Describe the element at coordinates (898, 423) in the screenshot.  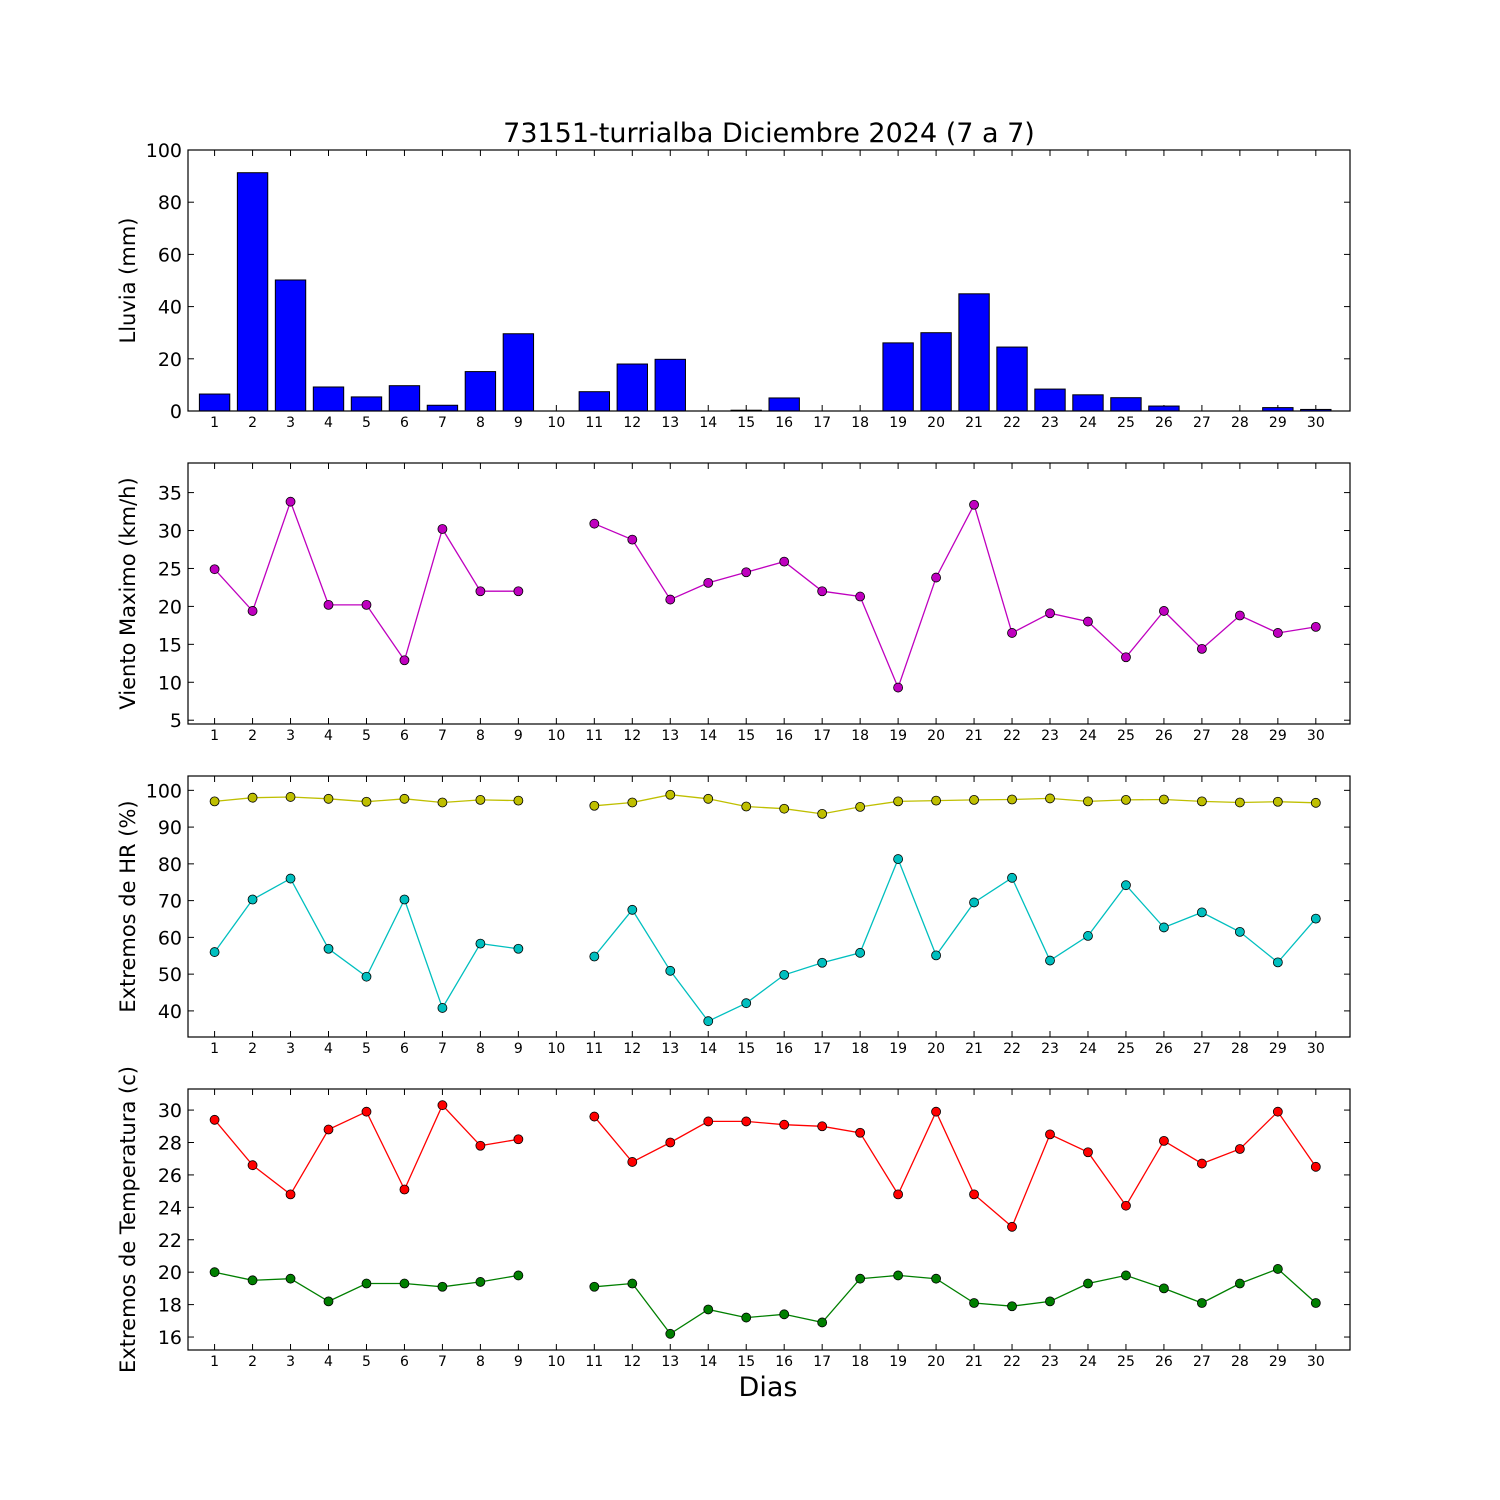
I see `x-tick-label: 19` at that location.